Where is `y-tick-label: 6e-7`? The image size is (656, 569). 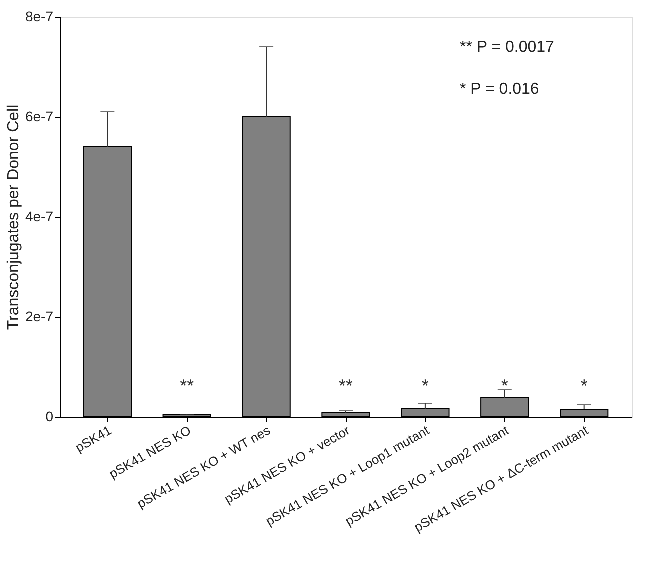 y-tick-label: 6e-7 is located at coordinates (39, 116).